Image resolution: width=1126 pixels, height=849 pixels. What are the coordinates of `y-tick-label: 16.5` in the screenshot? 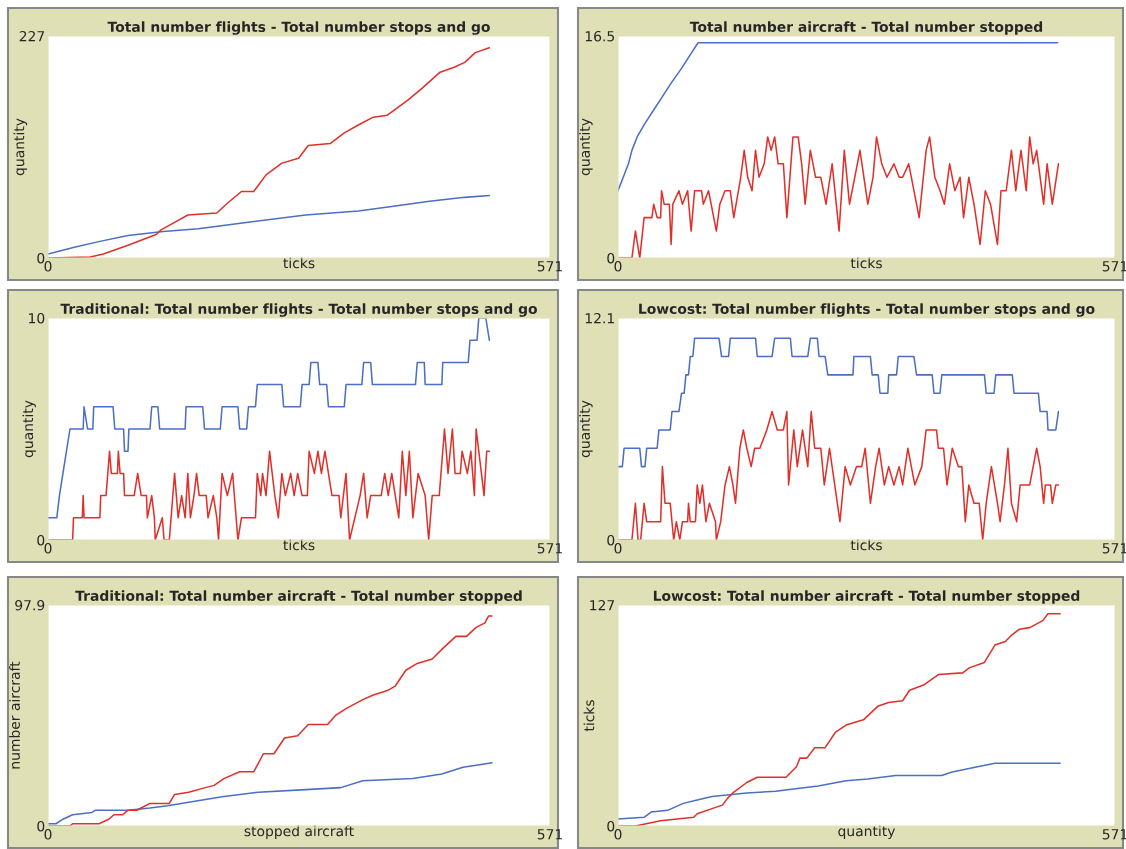 It's located at (600, 36).